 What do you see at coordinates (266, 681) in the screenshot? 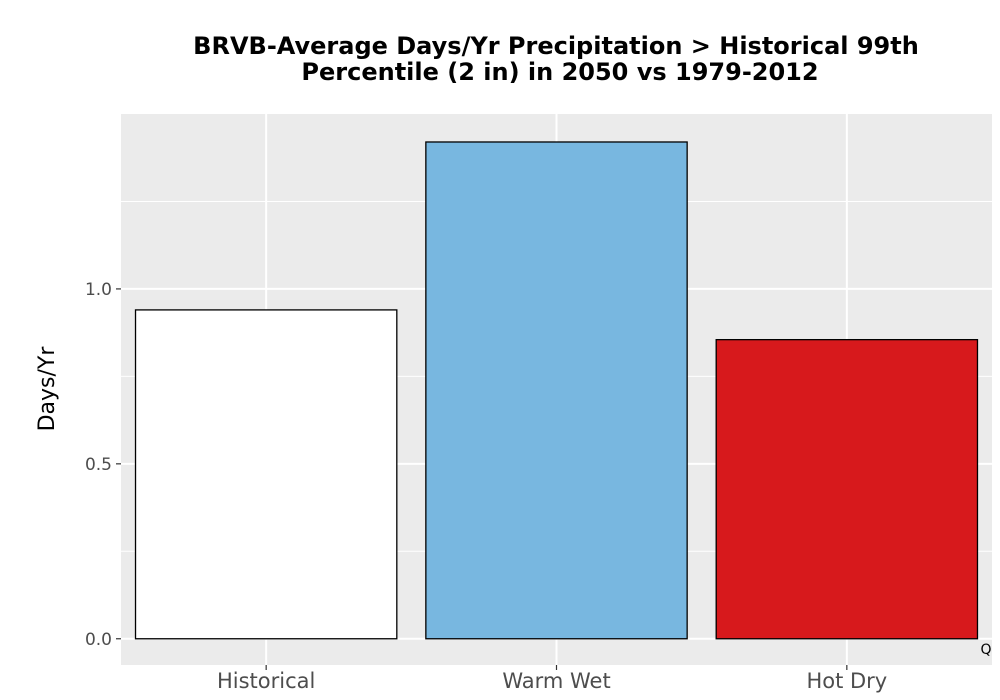
I see `x-tick-label: Historical` at bounding box center [266, 681].